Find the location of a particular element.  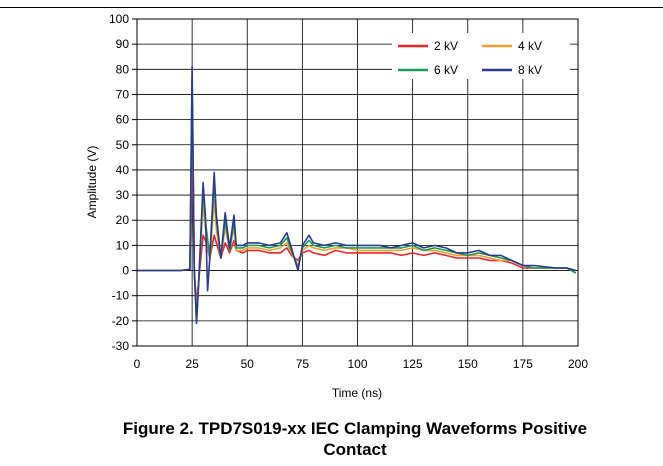

x-tick-label: 75 is located at coordinates (303, 364).